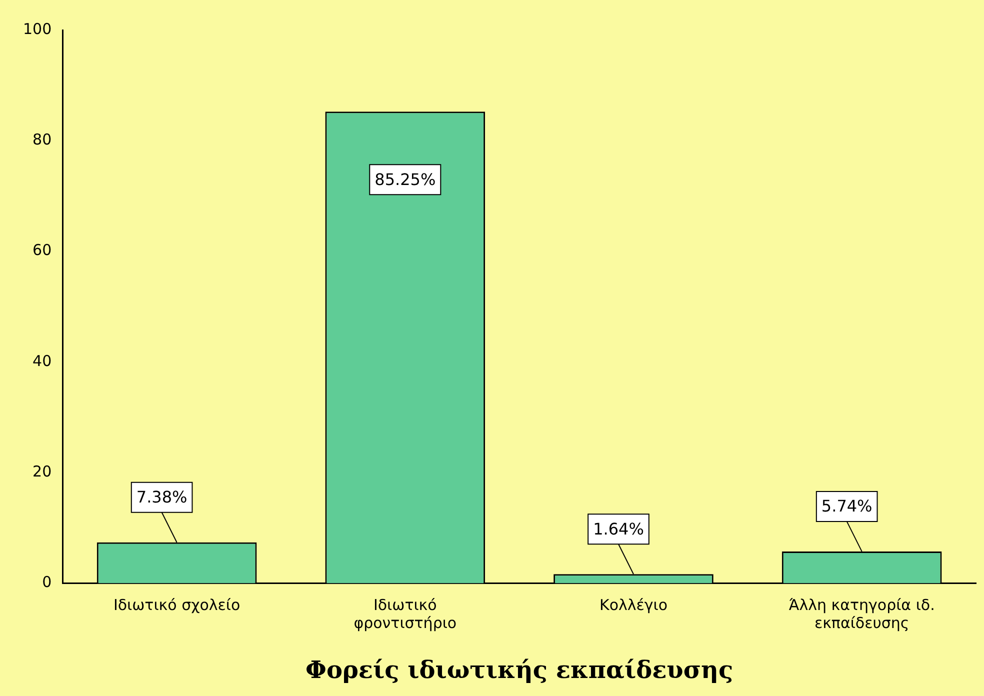  Describe the element at coordinates (47, 582) in the screenshot. I see `y-tick-label: 0` at that location.